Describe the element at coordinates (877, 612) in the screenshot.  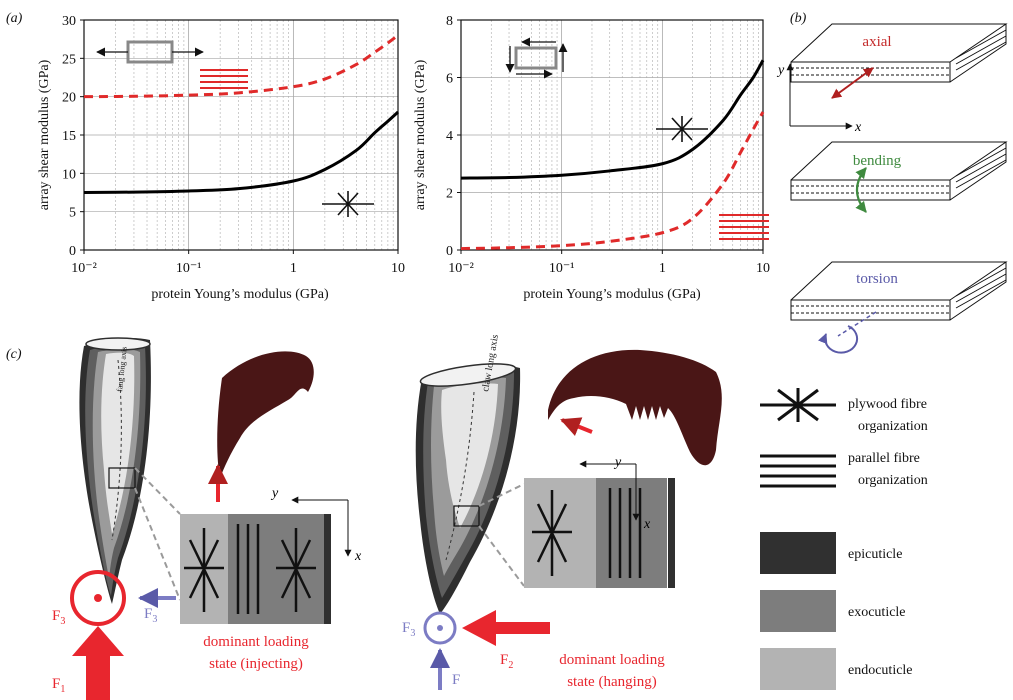
I see `legend-exocuticle-label: exocuticle` at that location.